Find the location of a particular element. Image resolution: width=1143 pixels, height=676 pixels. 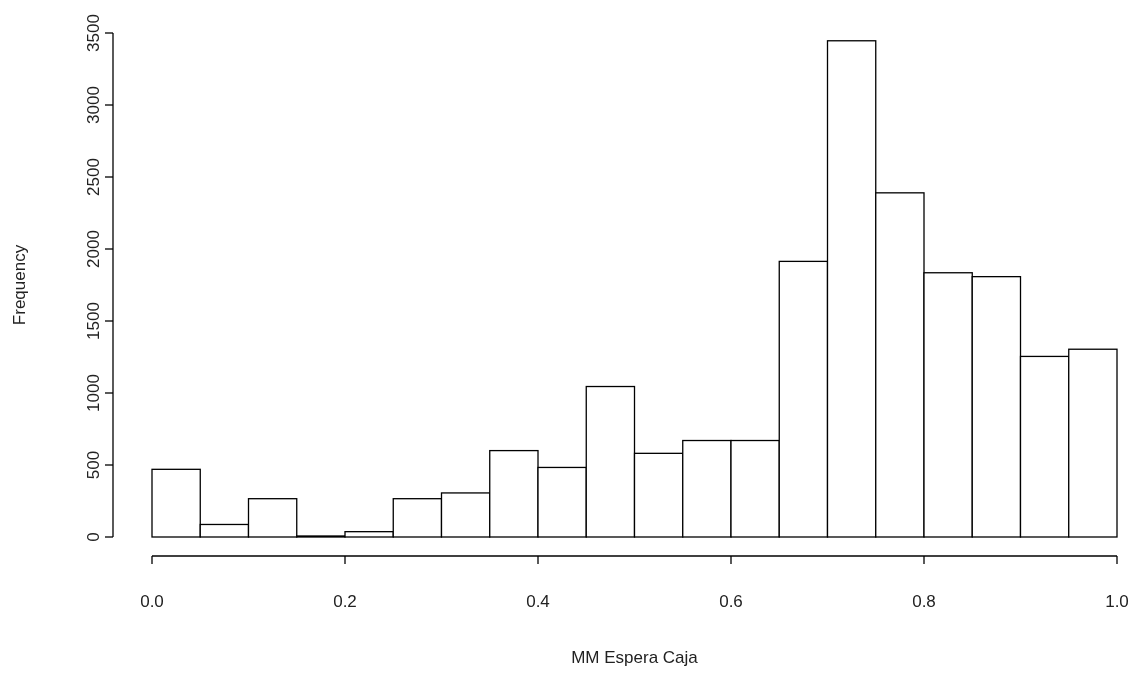

y-tick-label: 3500 is located at coordinates (93, 33).